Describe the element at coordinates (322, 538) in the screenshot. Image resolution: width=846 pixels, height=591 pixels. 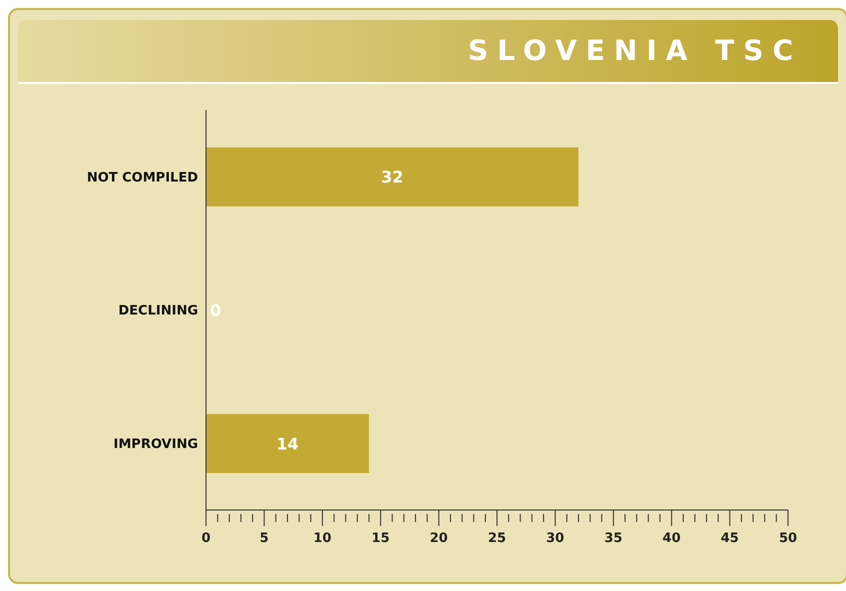
I see `x-tick-label: 10` at that location.